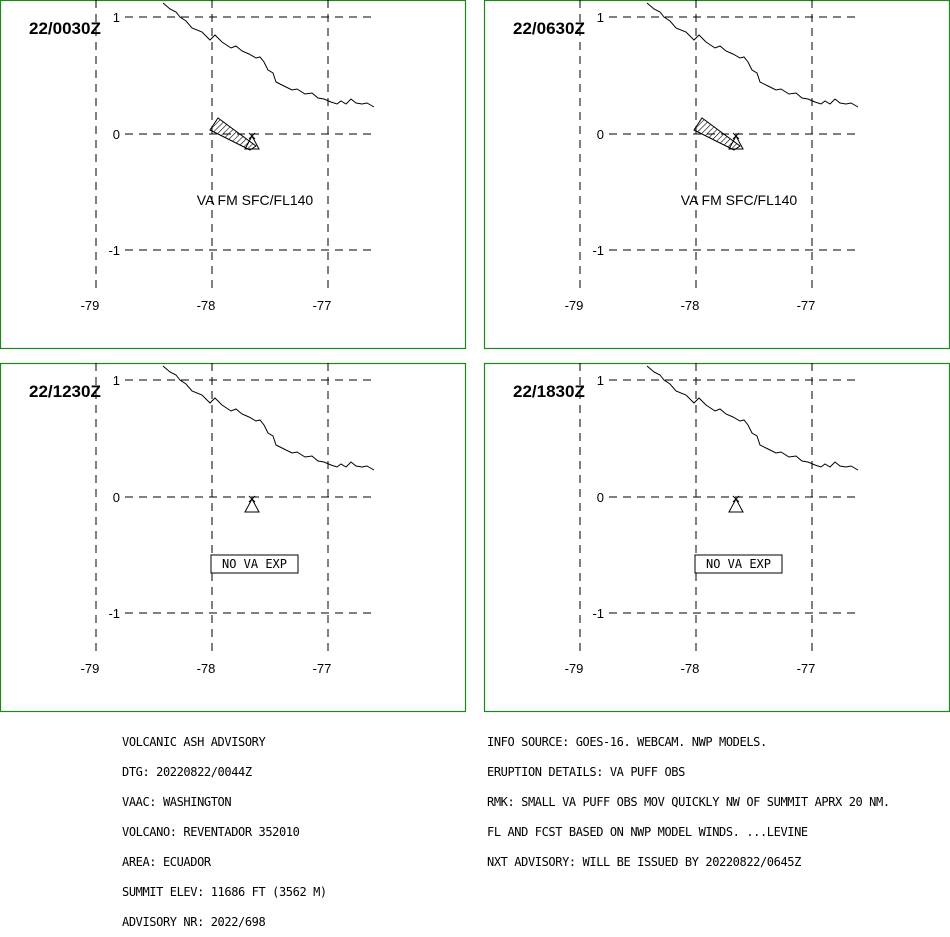  I want to click on valid-time-label: 22/0030Z, so click(65, 28).